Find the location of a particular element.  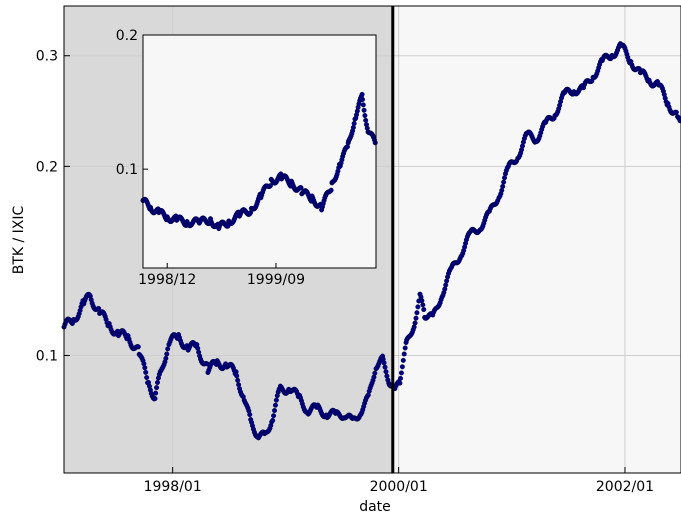

inset-x-tick-label-0: 1998/12 is located at coordinates (167, 280).